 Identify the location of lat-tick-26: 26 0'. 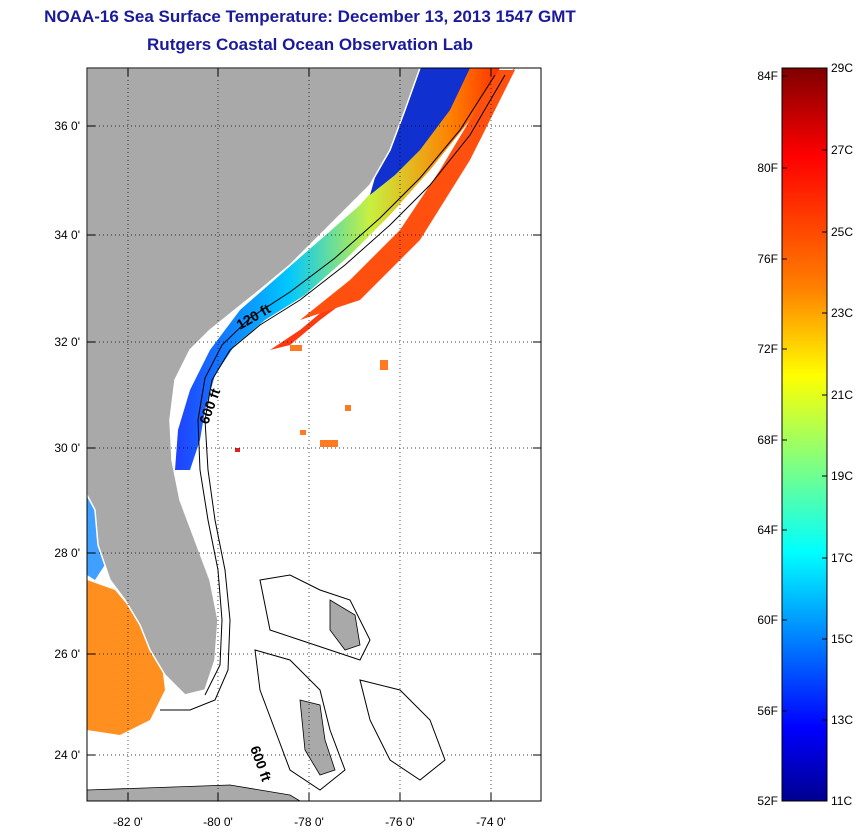
(67, 654).